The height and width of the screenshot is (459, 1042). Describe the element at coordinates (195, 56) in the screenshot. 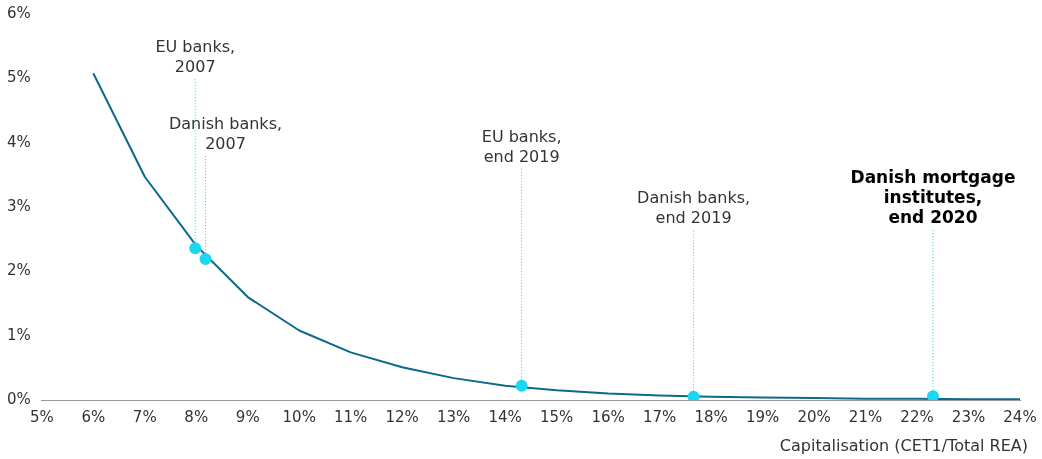

I see `annotation: EU banks, 2007` at that location.